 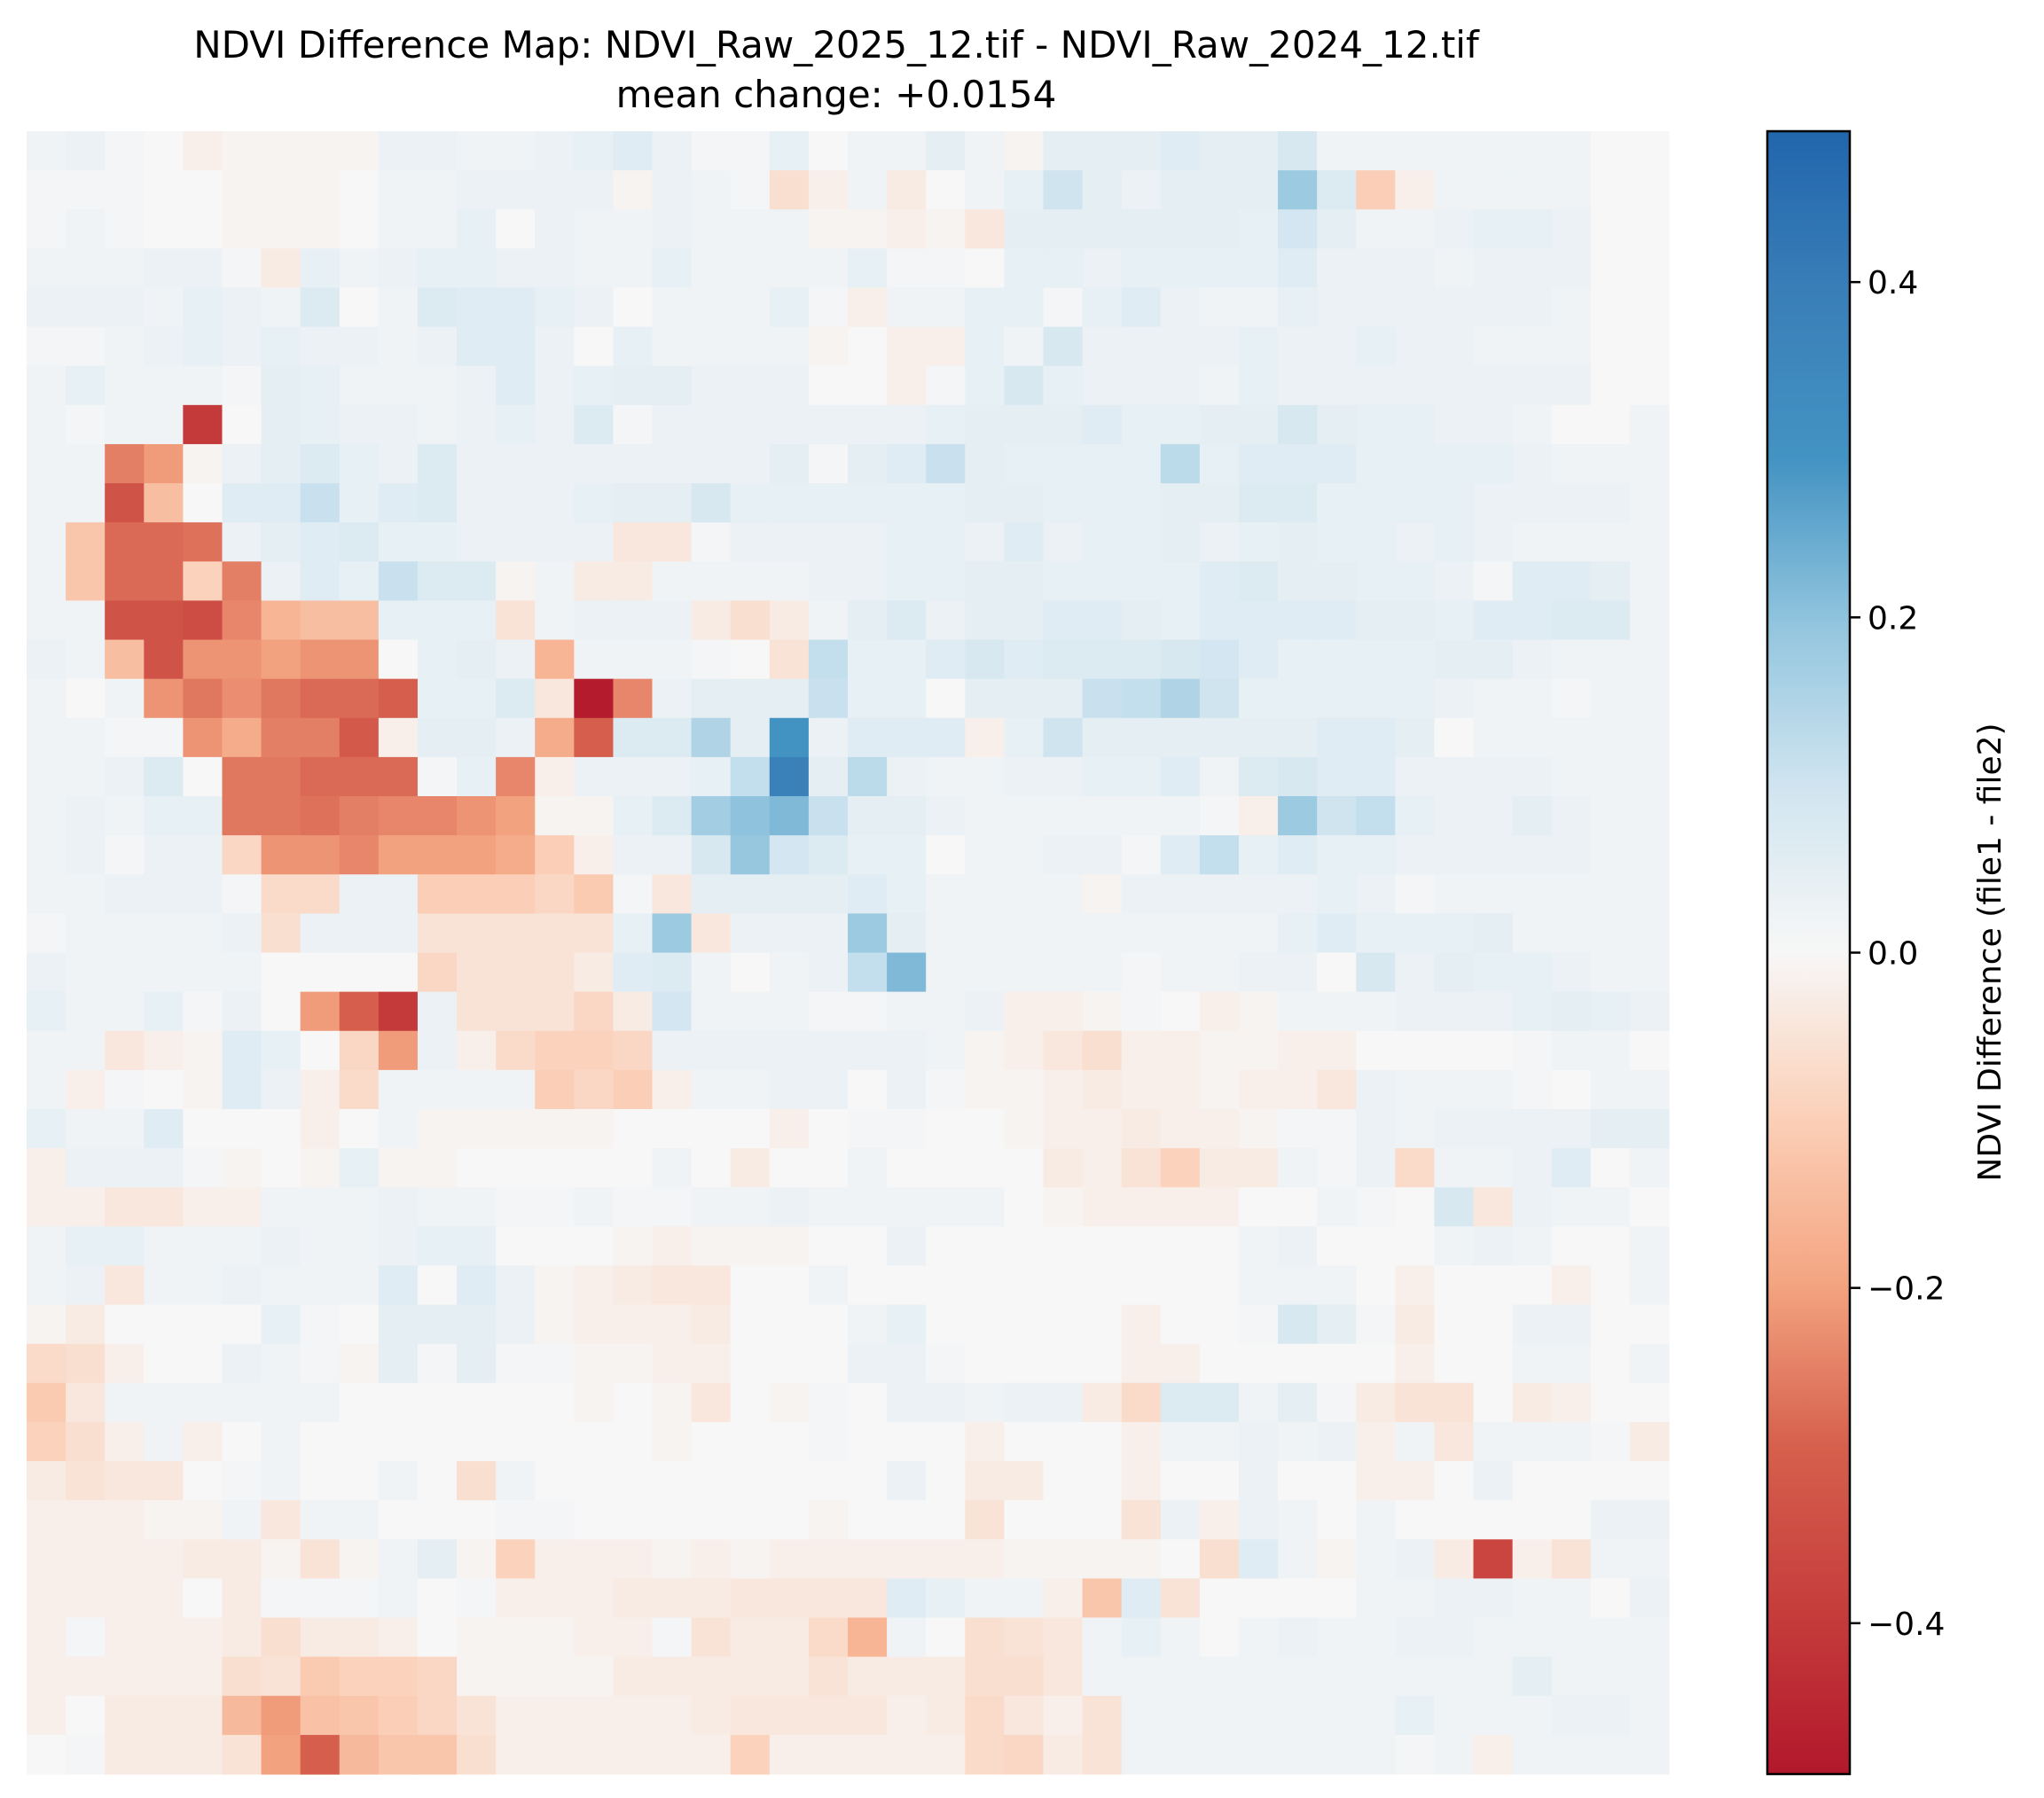 I want to click on colorbar-label: NDVI Difference (file1 - file2), so click(x=1990, y=952).